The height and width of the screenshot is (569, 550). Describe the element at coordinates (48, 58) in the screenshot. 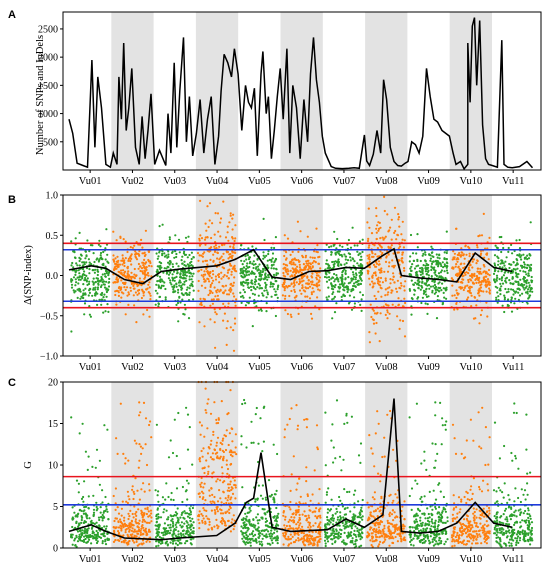

I see `y-tick-label: 2000` at that location.